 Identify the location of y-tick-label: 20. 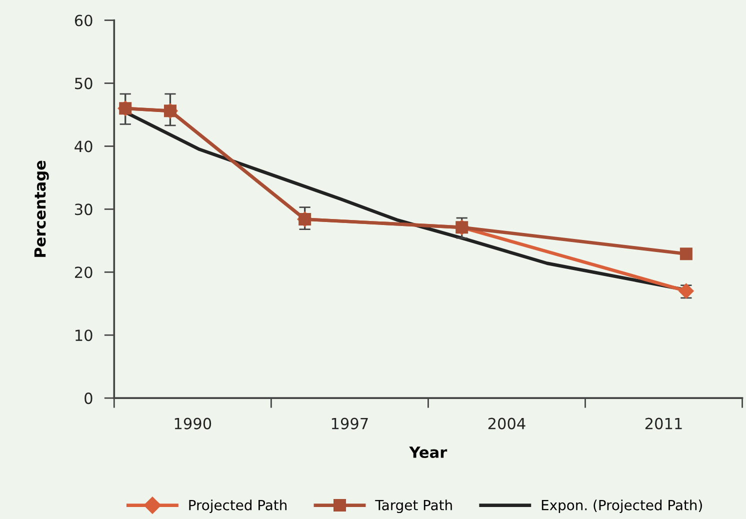
(83, 272).